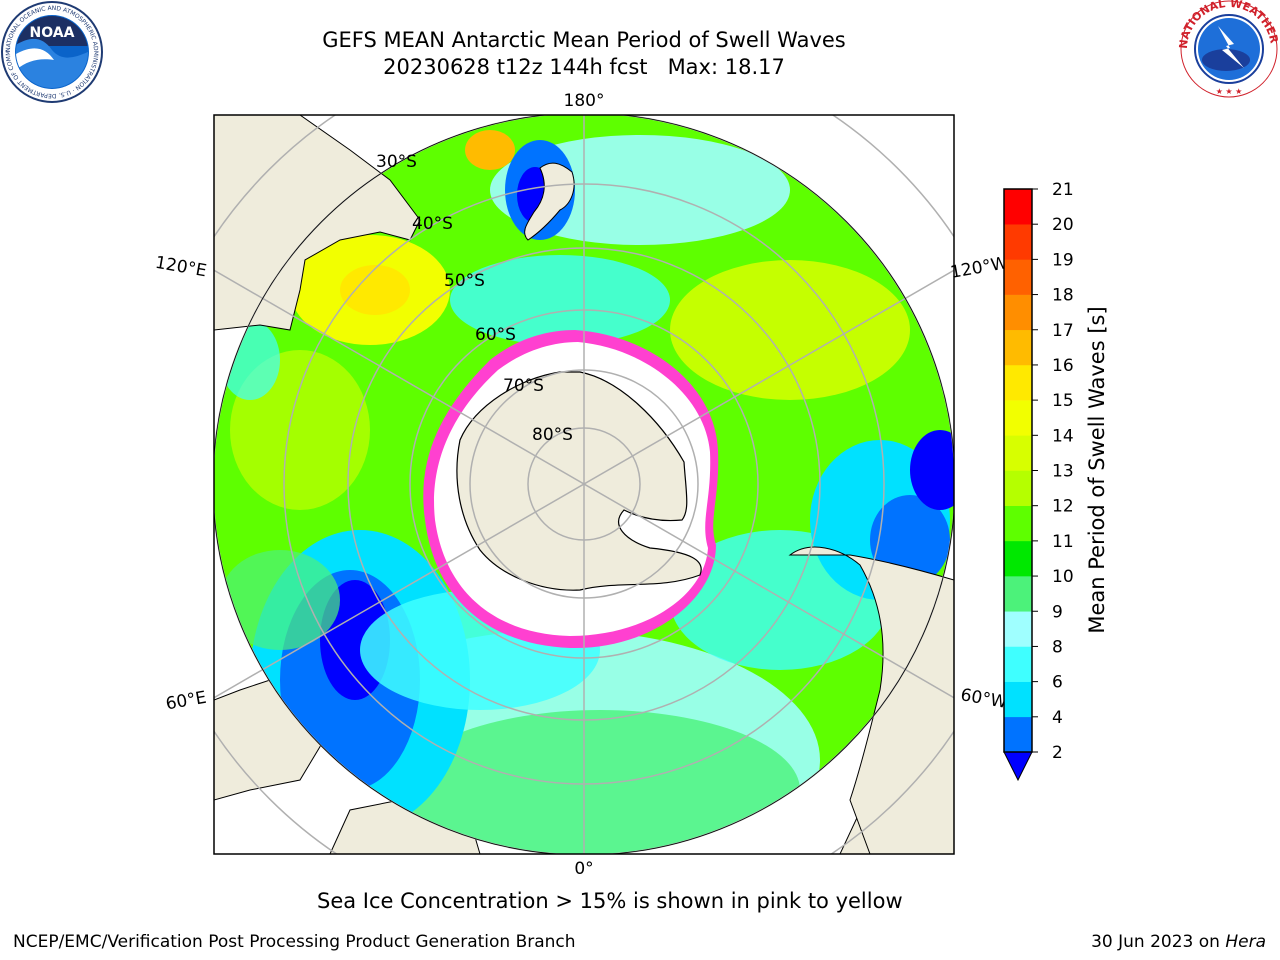 Image resolution: width=1280 pixels, height=960 pixels. What do you see at coordinates (495, 335) in the screenshot?
I see `lat-label-60s: 60°S` at bounding box center [495, 335].